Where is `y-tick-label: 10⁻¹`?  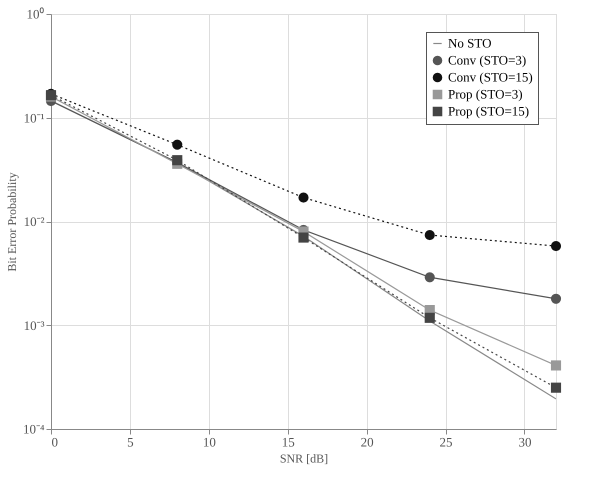 y-tick-label: 10⁻¹ is located at coordinates (34, 118).